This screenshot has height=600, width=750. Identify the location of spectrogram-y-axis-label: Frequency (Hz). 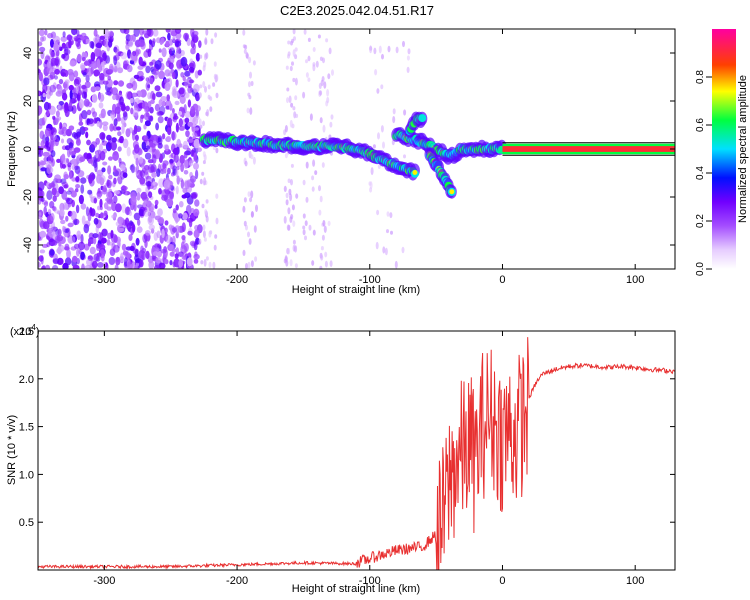
(12, 149).